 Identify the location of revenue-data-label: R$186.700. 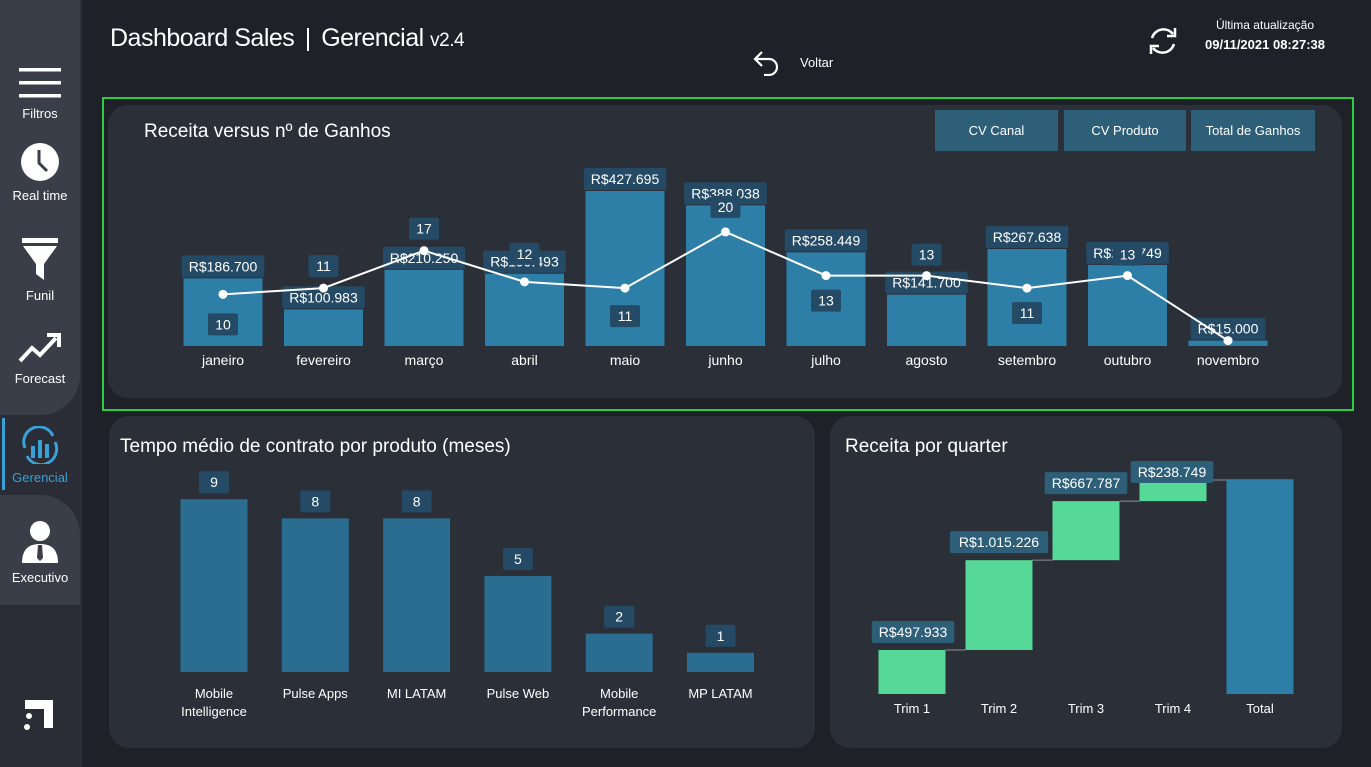
(223, 266).